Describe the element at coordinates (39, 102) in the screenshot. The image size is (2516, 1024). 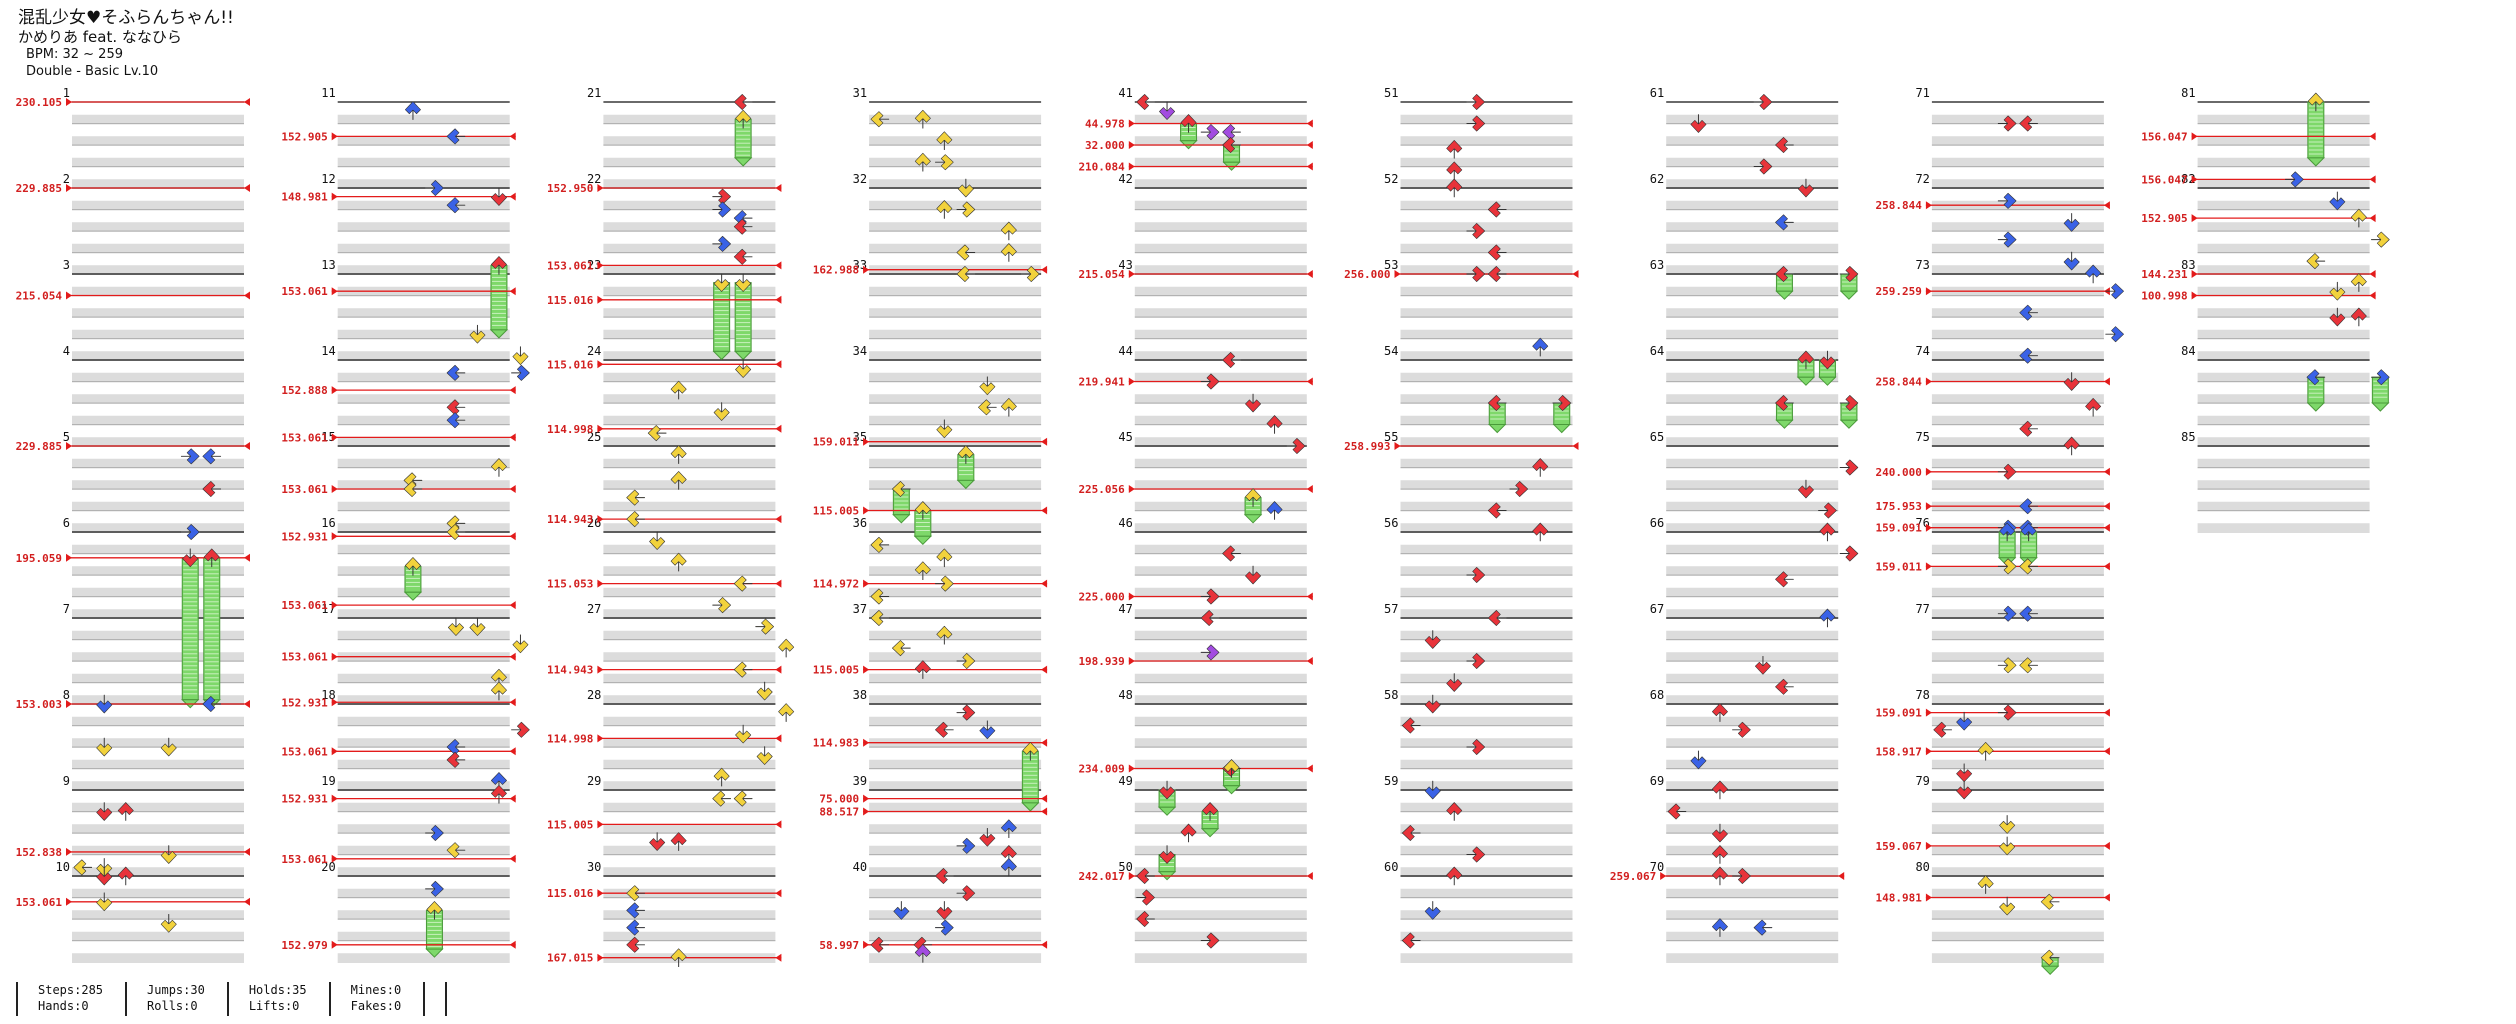
I see `bpm-value: 230.105` at that location.